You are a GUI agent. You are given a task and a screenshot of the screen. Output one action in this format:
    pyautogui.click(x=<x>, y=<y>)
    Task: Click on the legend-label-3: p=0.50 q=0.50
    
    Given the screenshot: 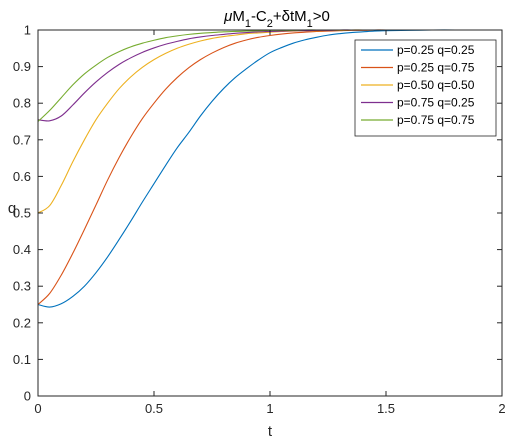 What is the action you would take?
    pyautogui.click(x=436, y=85)
    